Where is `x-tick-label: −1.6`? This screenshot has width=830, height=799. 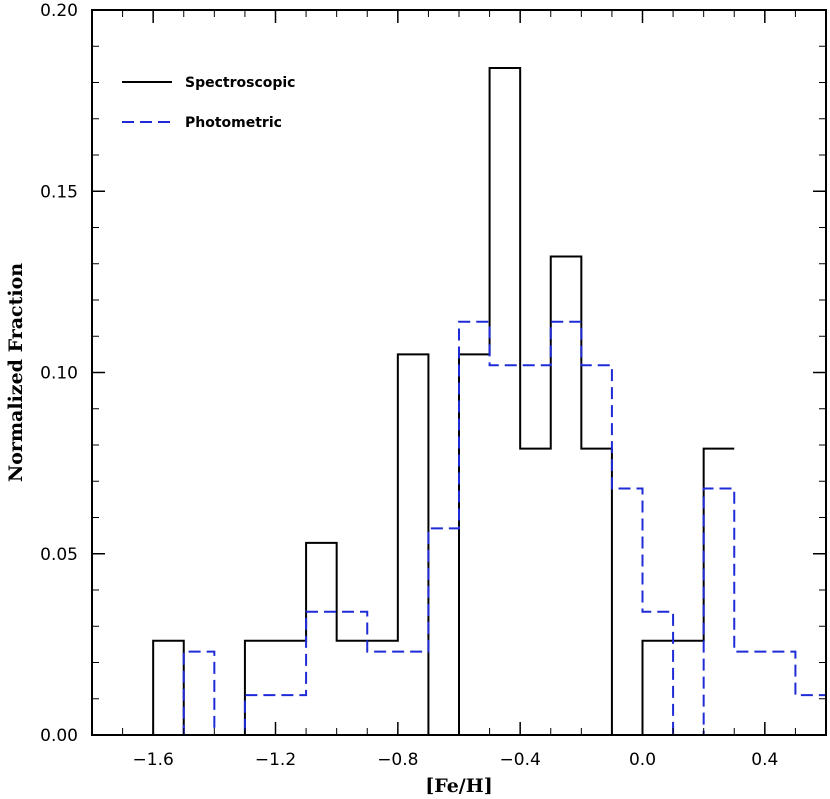 x-tick-label: −1.6 is located at coordinates (153, 760).